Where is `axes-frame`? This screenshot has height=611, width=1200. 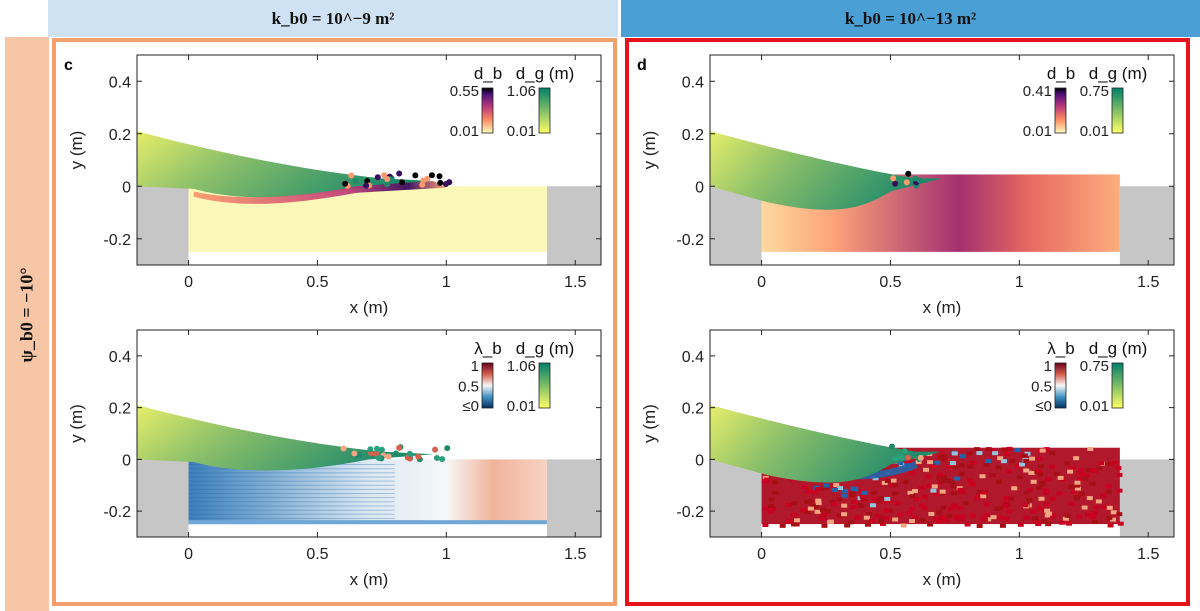
axes-frame is located at coordinates (942, 160).